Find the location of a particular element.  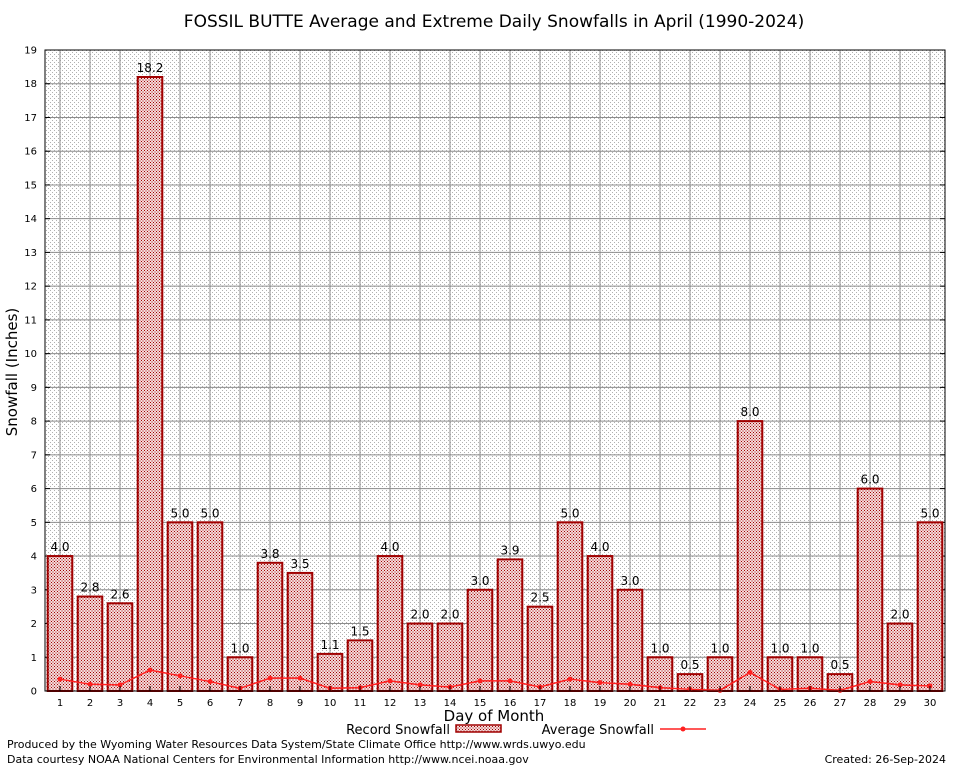

y-tick-label: 8 is located at coordinates (34, 422).